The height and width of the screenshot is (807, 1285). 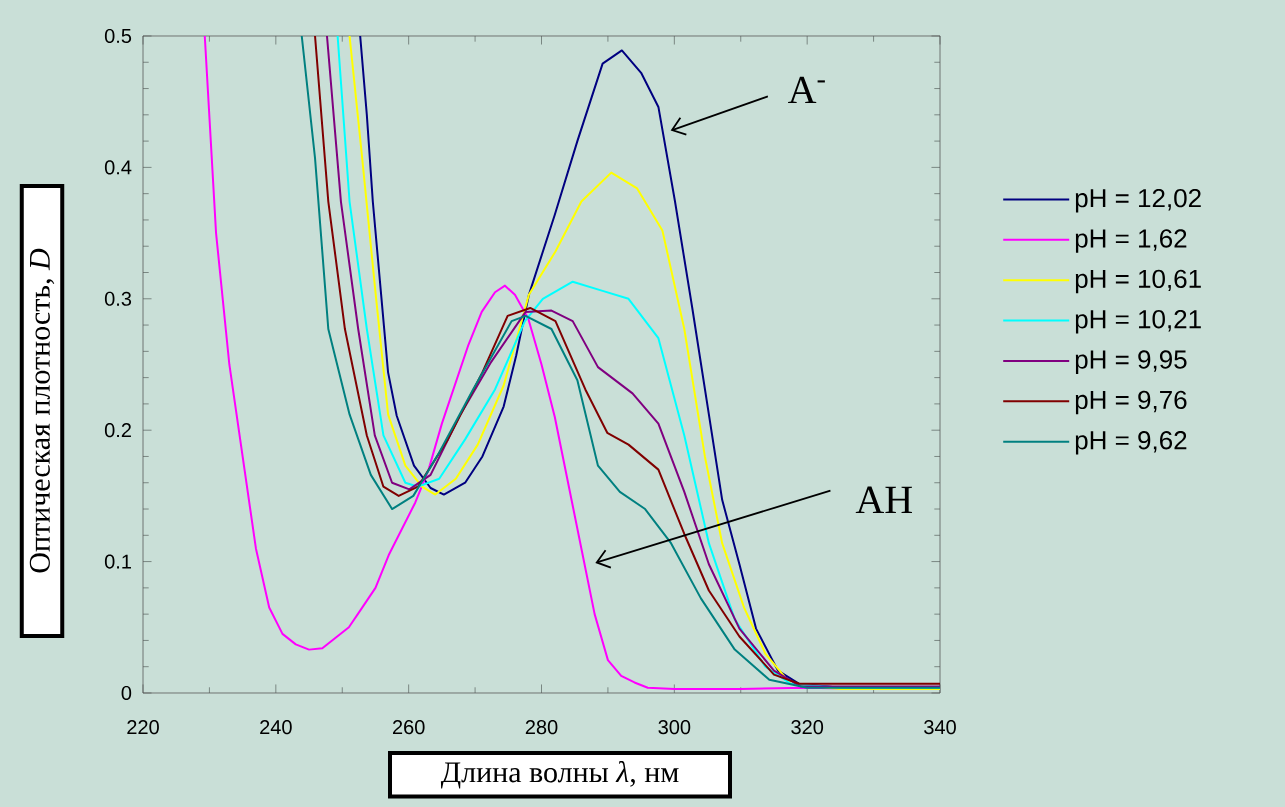 What do you see at coordinates (1131, 362) in the screenshot?
I see `legend-label: pH = 9,95` at bounding box center [1131, 362].